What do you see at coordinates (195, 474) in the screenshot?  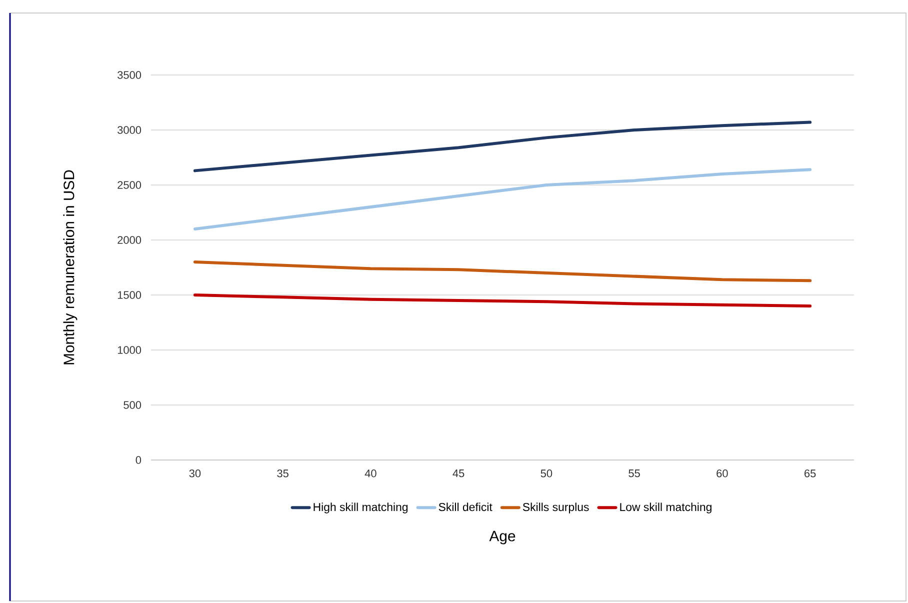 I see `x-tick-label: 30` at bounding box center [195, 474].